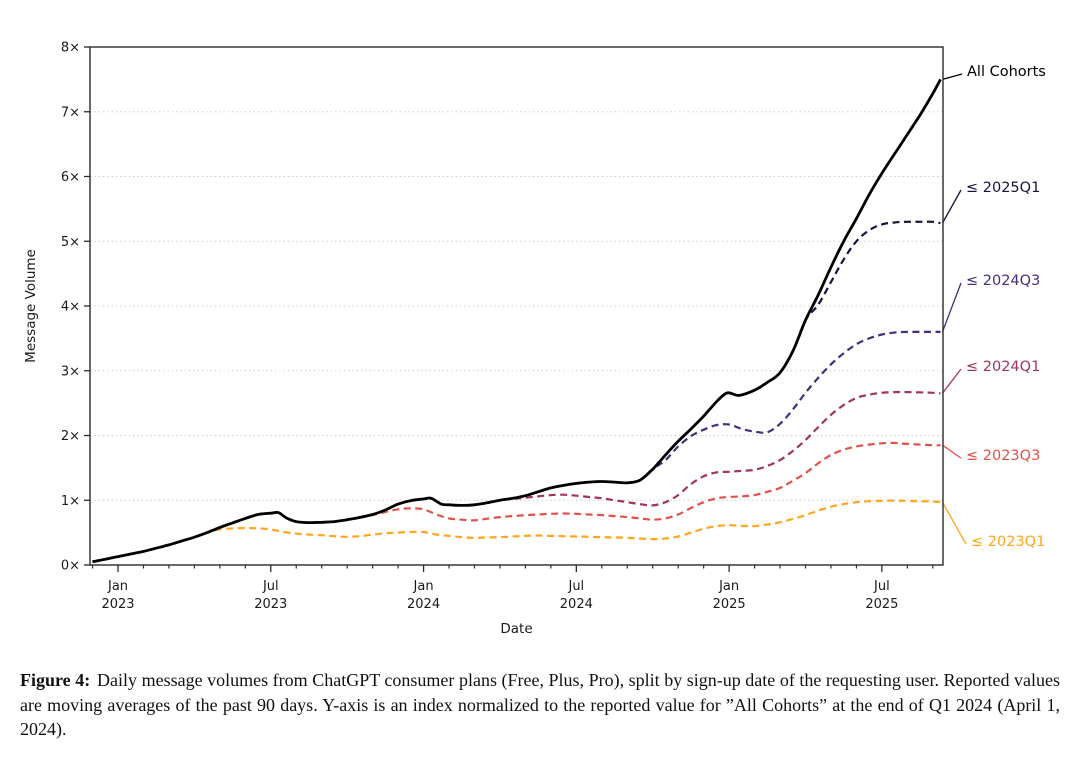  I want to click on y-tick-label: 0×, so click(70, 566).